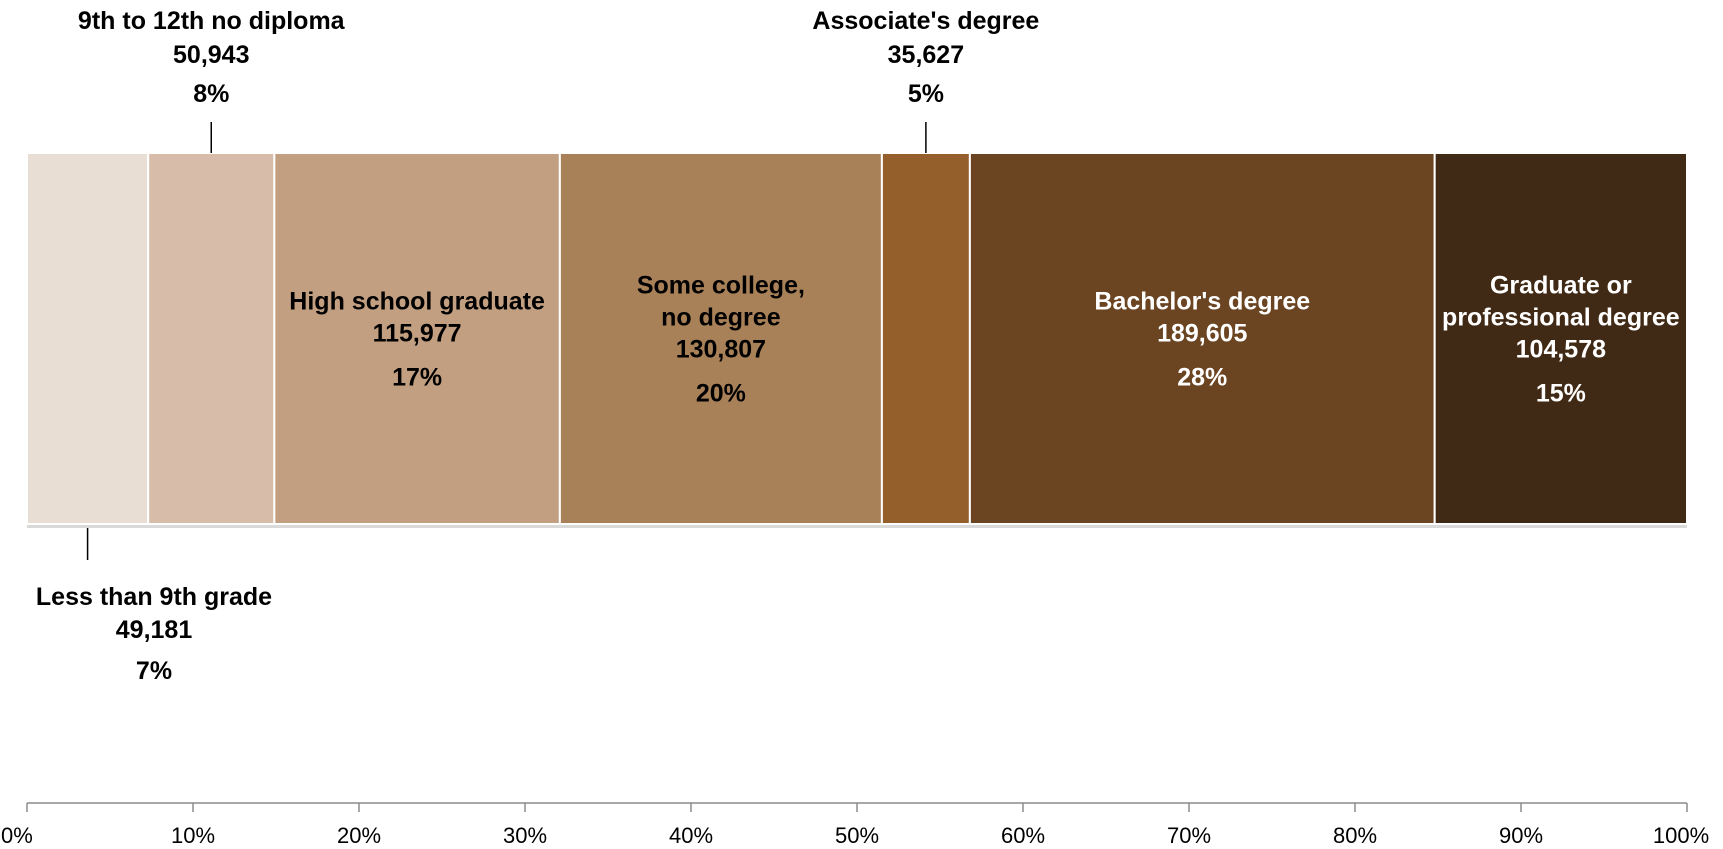 Image resolution: width=1723 pixels, height=849 pixels. Describe the element at coordinates (926, 94) in the screenshot. I see `segment-percent-label: 5%` at that location.